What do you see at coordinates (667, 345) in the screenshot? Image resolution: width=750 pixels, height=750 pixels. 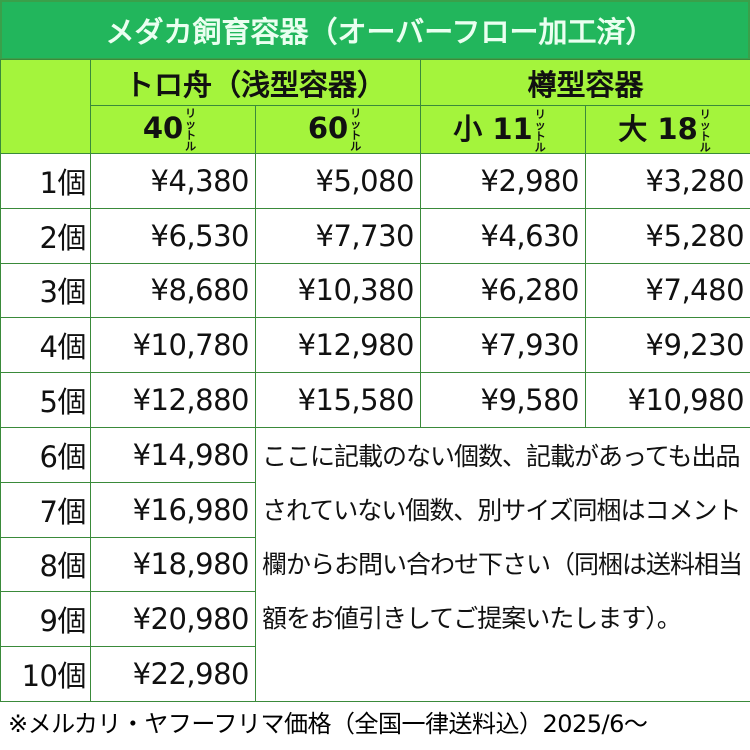 I see `price-cell: ¥9,230` at bounding box center [667, 345].